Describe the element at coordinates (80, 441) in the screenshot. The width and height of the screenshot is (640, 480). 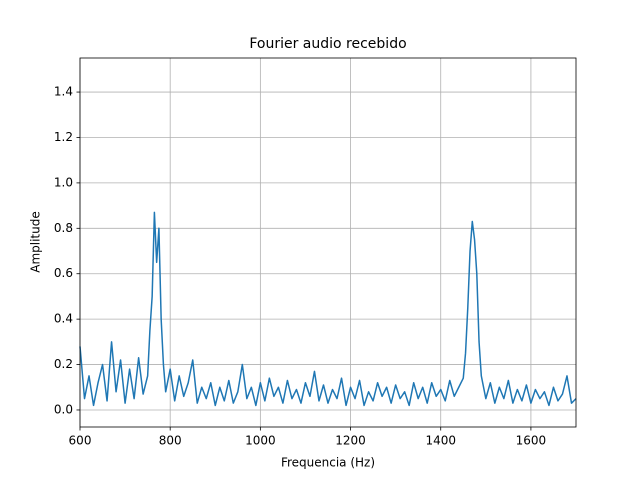
I see `x-tick-label: 600` at that location.